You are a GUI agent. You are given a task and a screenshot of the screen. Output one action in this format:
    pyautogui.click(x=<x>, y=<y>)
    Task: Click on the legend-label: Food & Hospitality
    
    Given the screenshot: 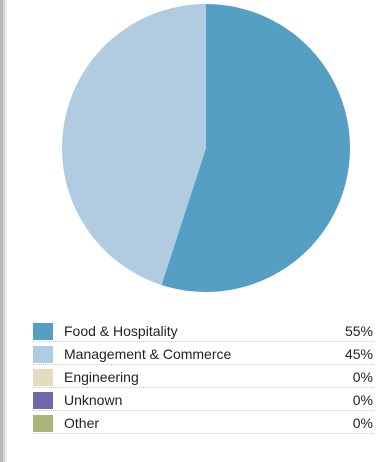 What is the action you would take?
    pyautogui.click(x=121, y=331)
    